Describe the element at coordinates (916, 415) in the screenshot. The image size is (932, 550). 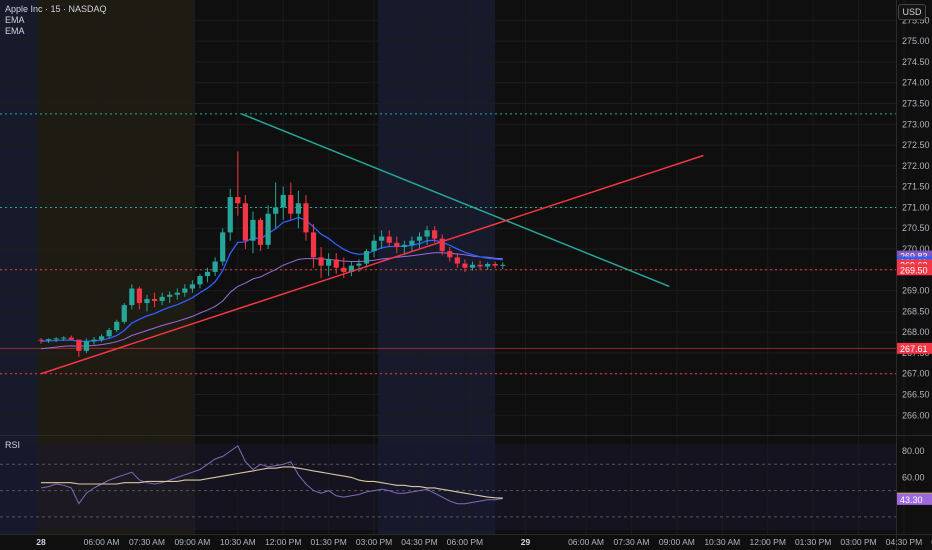
I see `price-tick-label: 266.00` at that location.